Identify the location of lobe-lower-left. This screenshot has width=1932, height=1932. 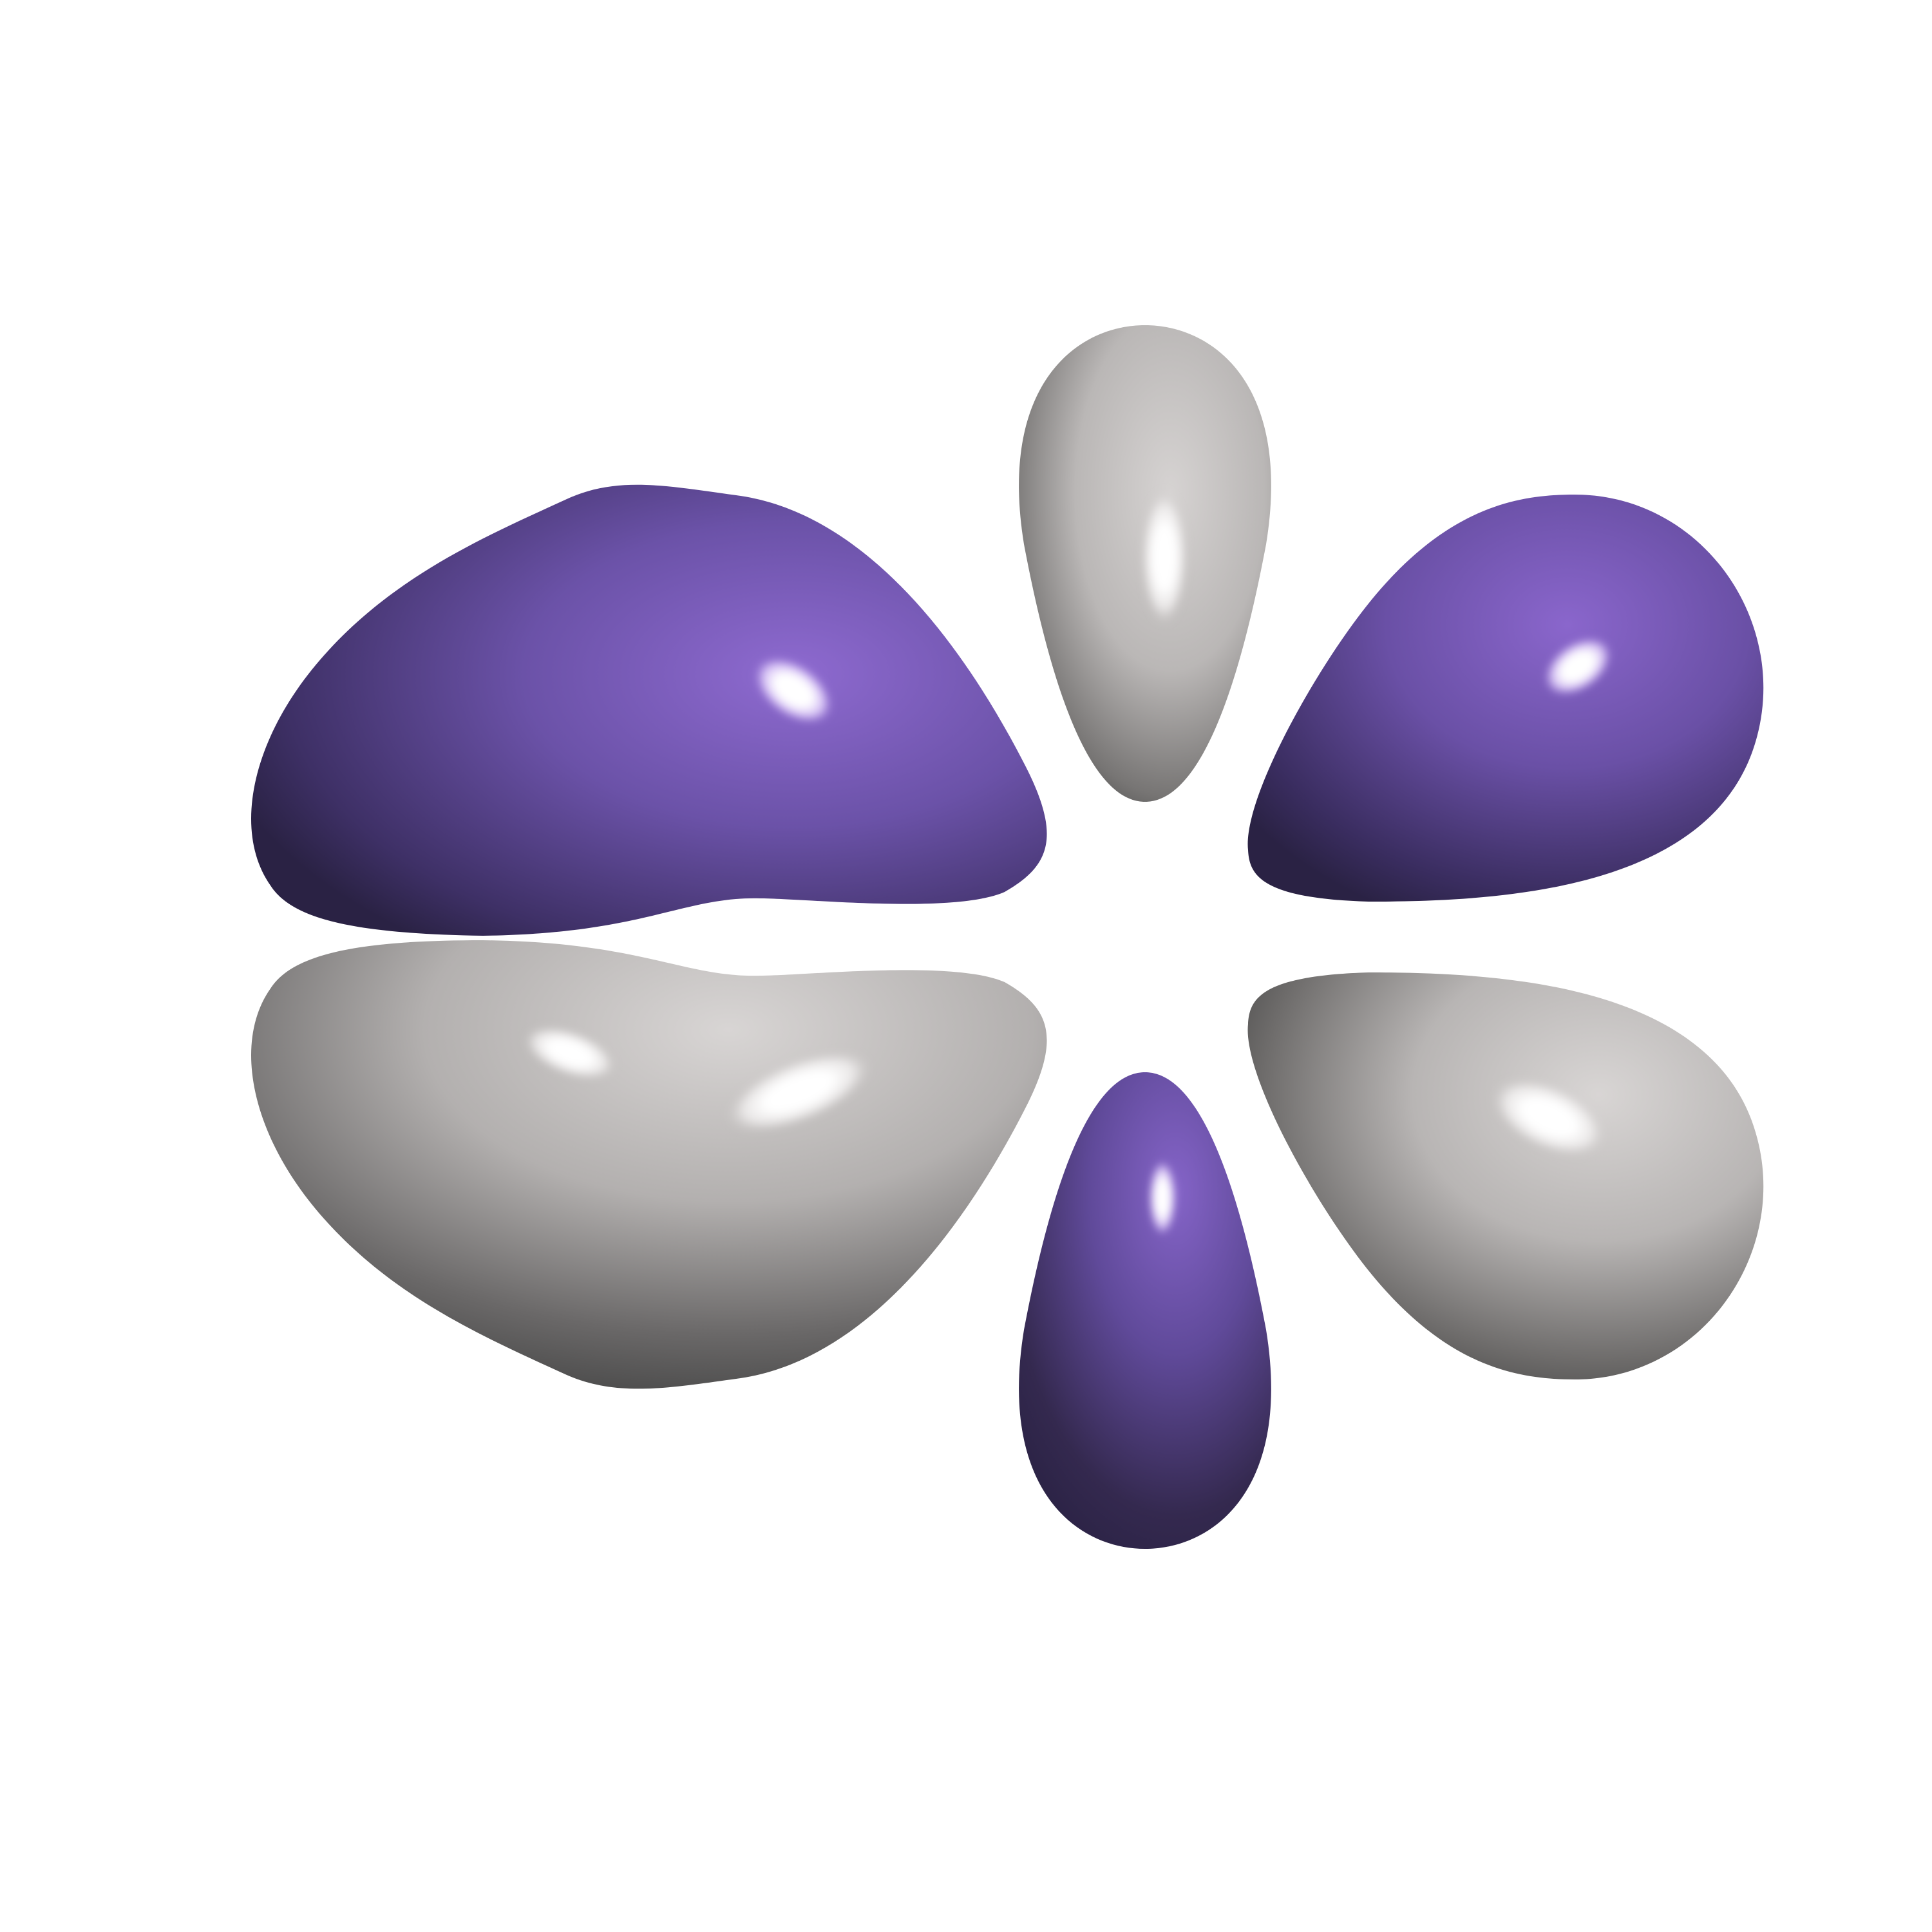
(649, 1164).